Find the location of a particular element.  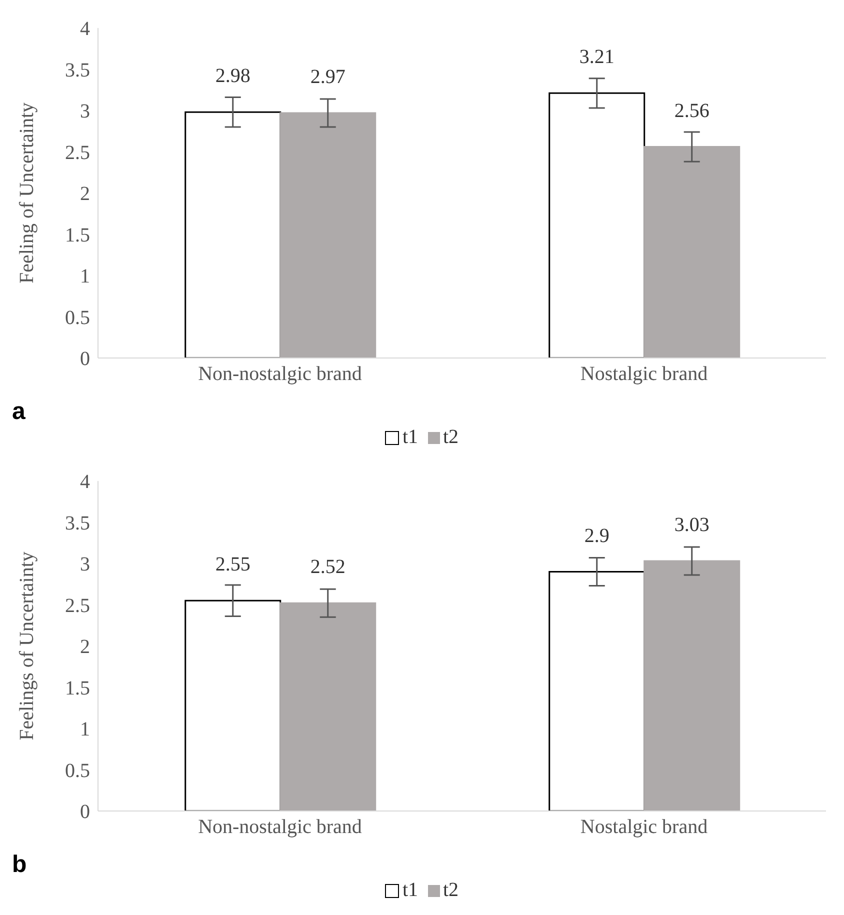

text: a is located at coordinates (19, 412).